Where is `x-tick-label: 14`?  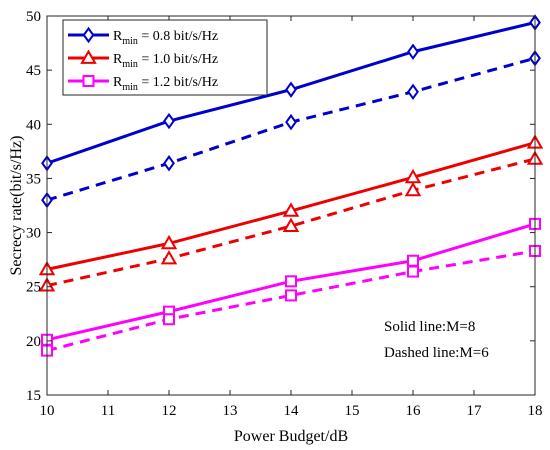
x-tick-label: 14 is located at coordinates (292, 411).